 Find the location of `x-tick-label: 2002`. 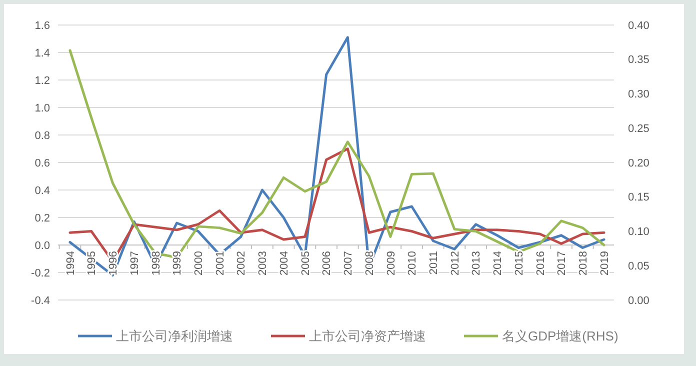

x-tick-label: 2002 is located at coordinates (242, 263).